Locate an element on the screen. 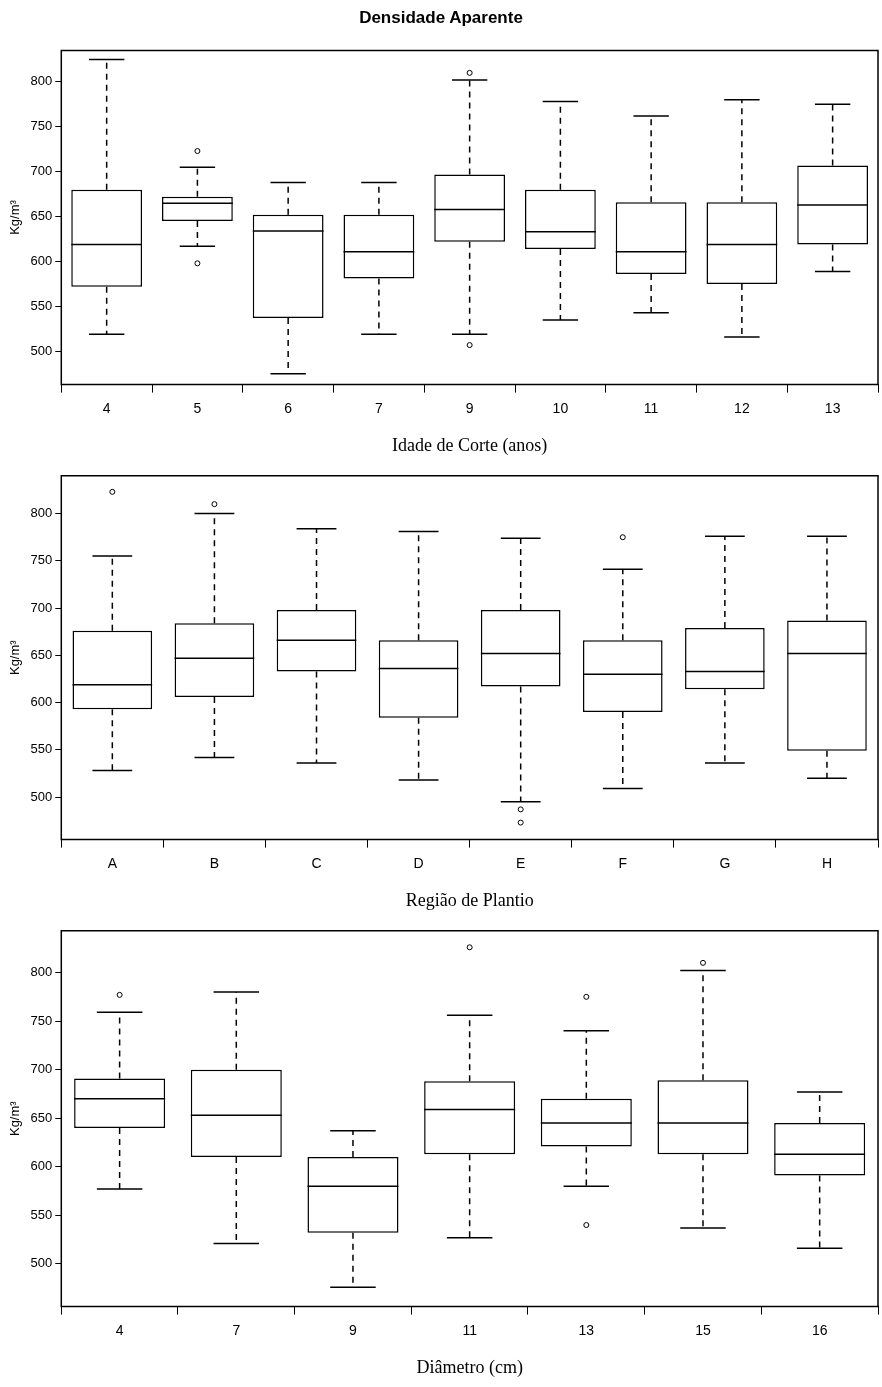  x-tick-label: 16 is located at coordinates (819, 1329).